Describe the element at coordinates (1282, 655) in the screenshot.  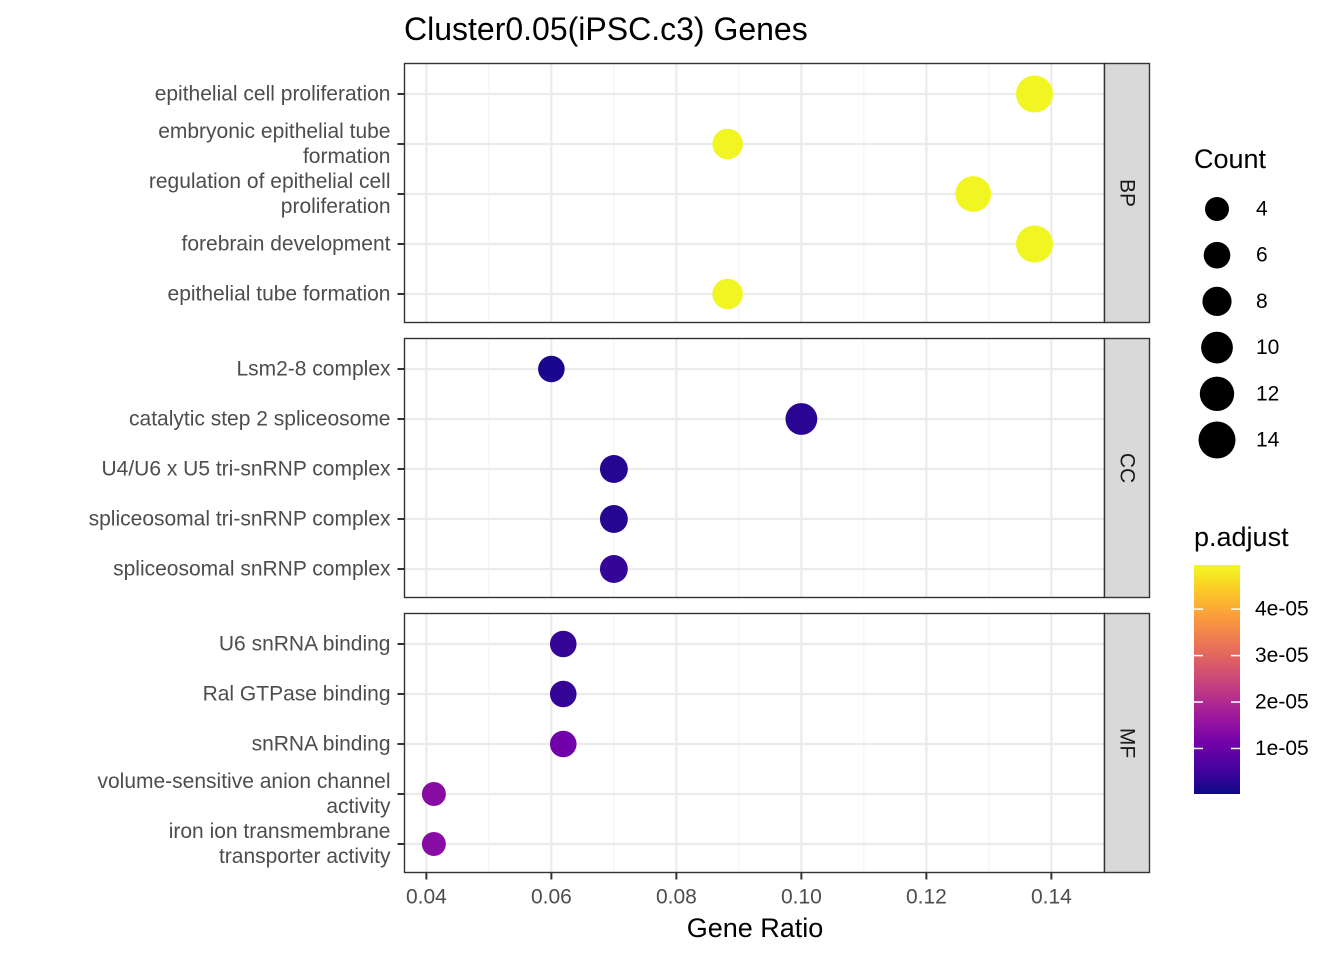
I see `color-legend-label: 3e-05` at that location.